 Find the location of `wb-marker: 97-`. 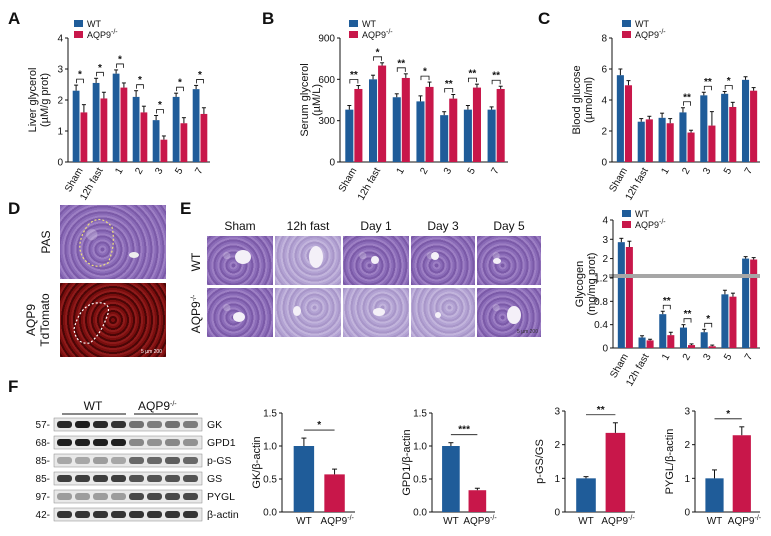

wb-marker: 97- is located at coordinates (43, 497).